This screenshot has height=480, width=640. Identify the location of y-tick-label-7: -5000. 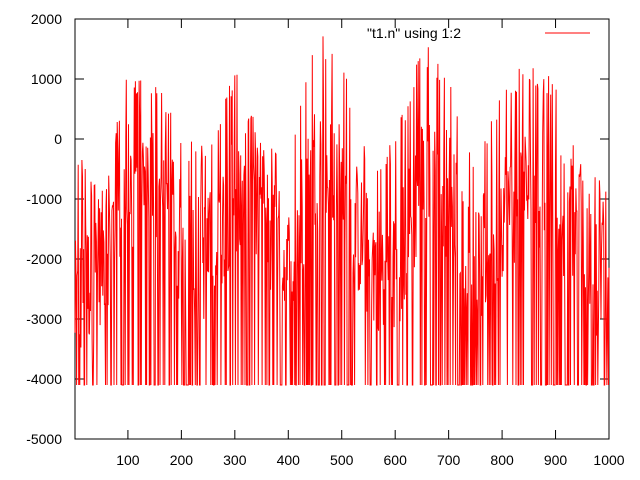
(44, 439).